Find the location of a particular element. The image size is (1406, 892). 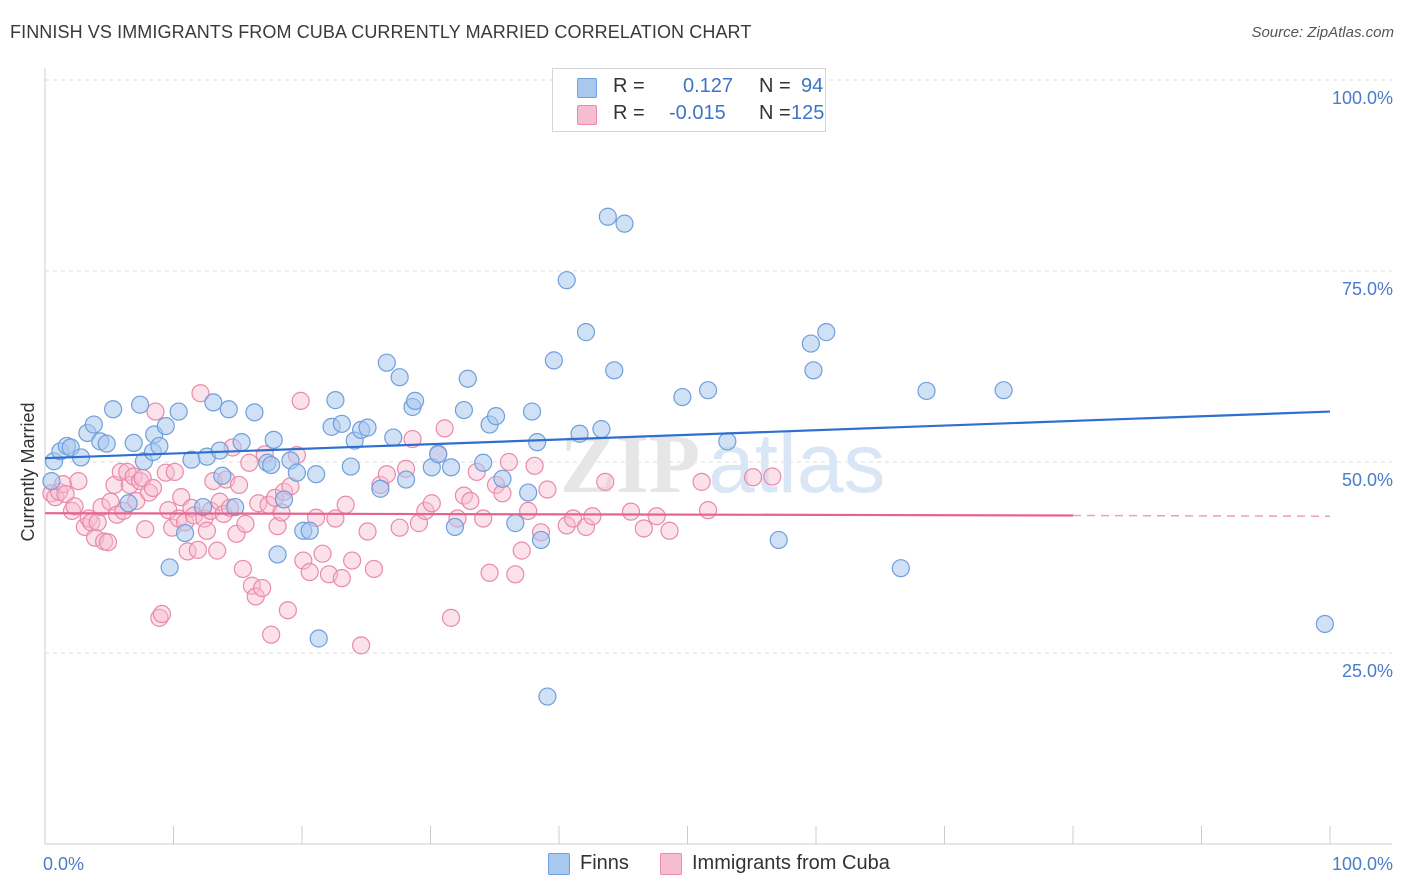

cuba-r-label: R = is located at coordinates (629, 113).